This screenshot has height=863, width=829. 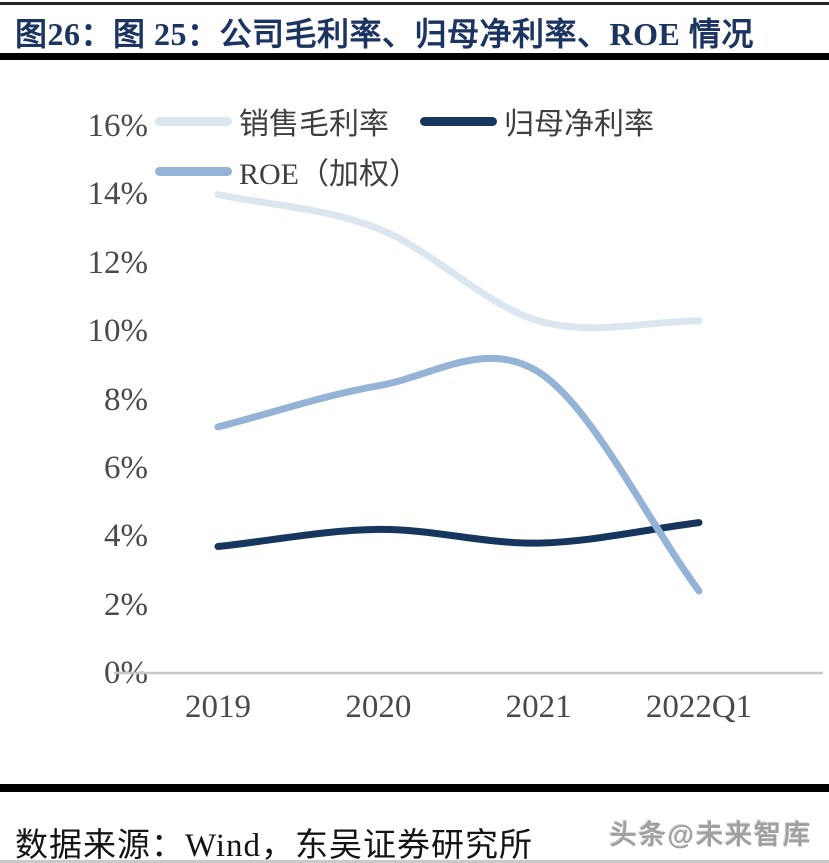 What do you see at coordinates (118, 194) in the screenshot?
I see `y-tick-label: 14%` at bounding box center [118, 194].